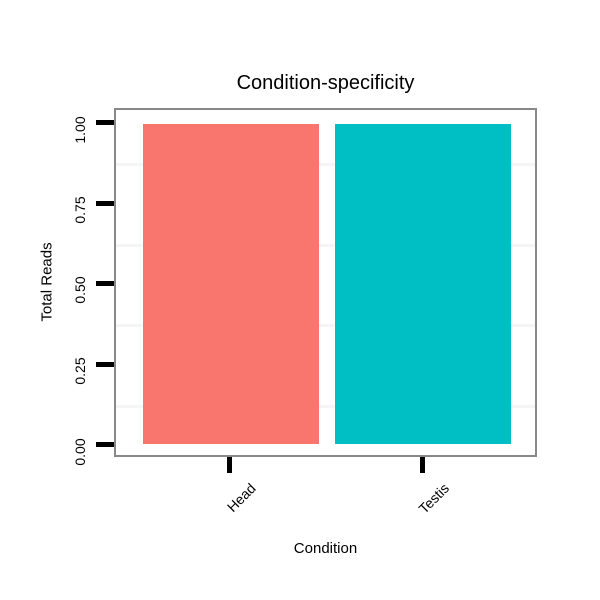  I want to click on y-tick-0.50, so click(105, 283).